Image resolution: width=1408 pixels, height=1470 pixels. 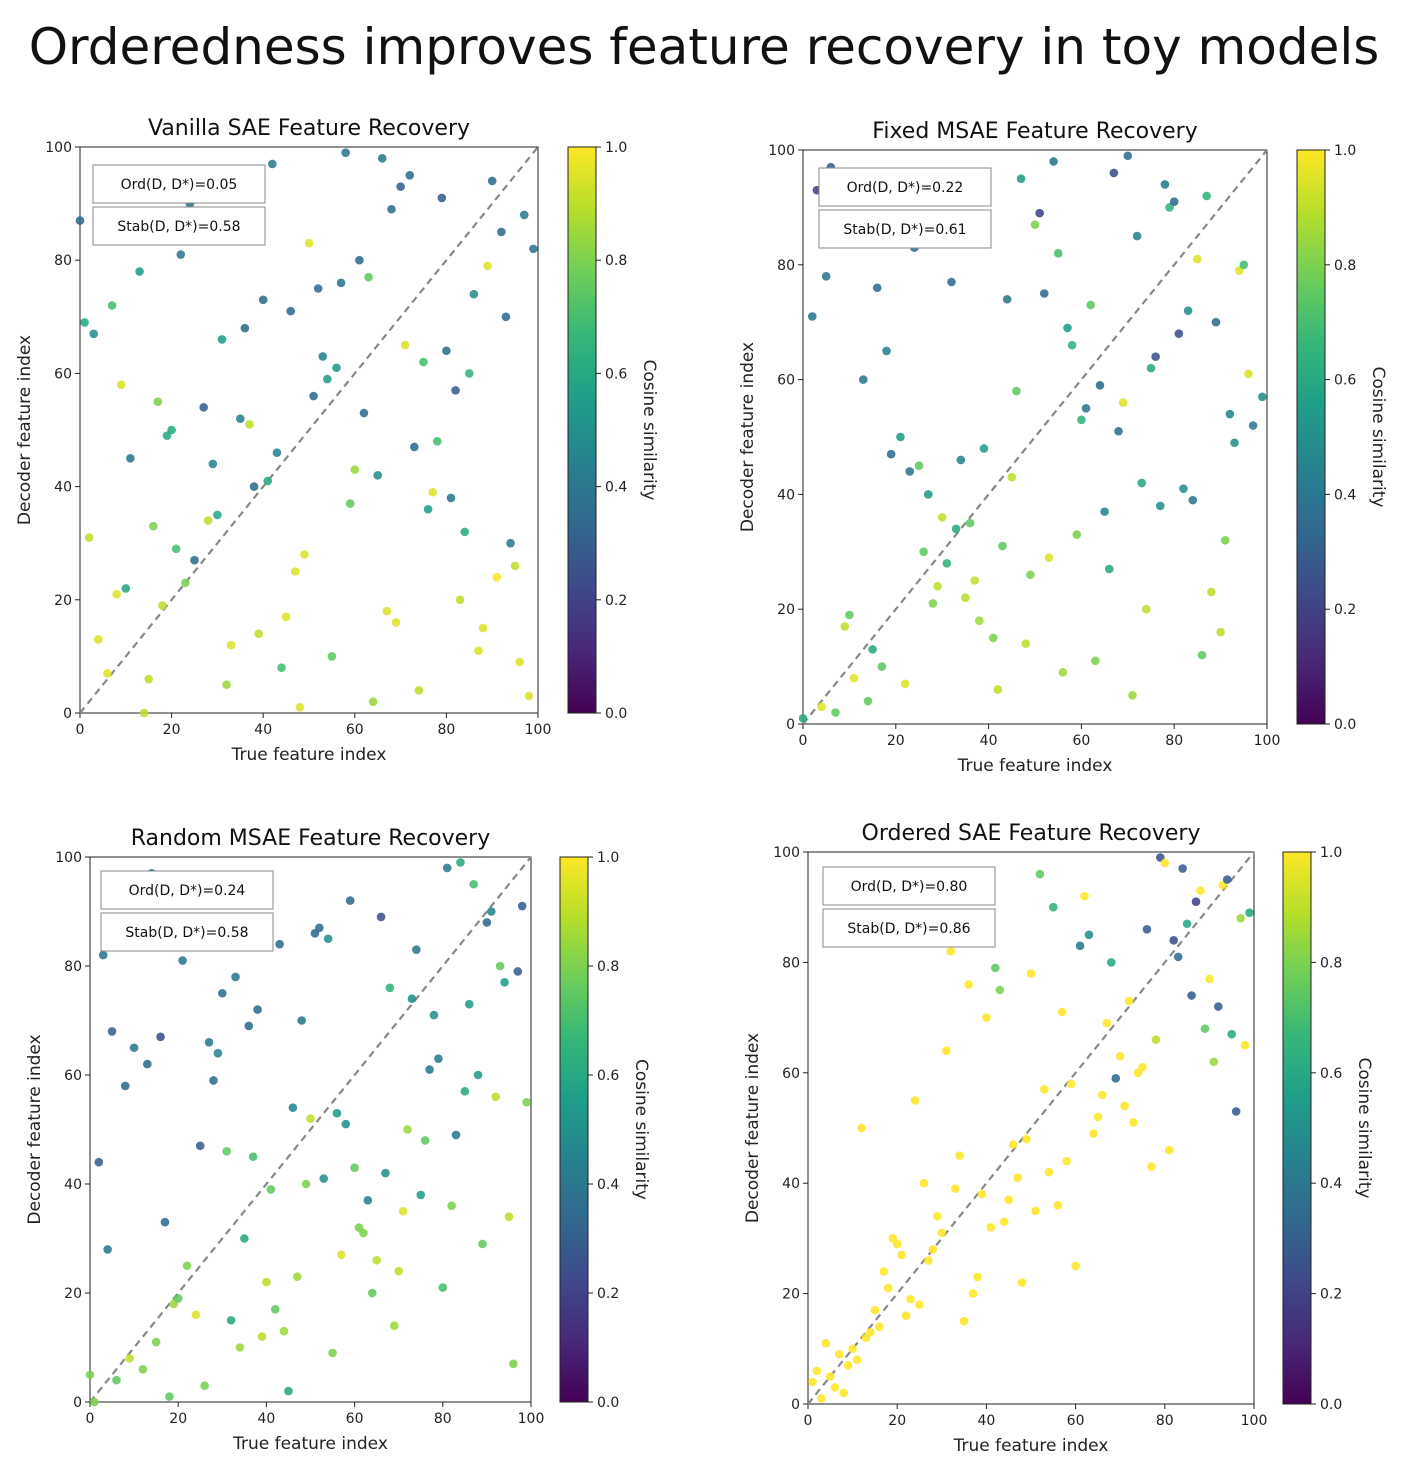 I want to click on colorbar-tick-label: 0.2, so click(x=1331, y=1295).